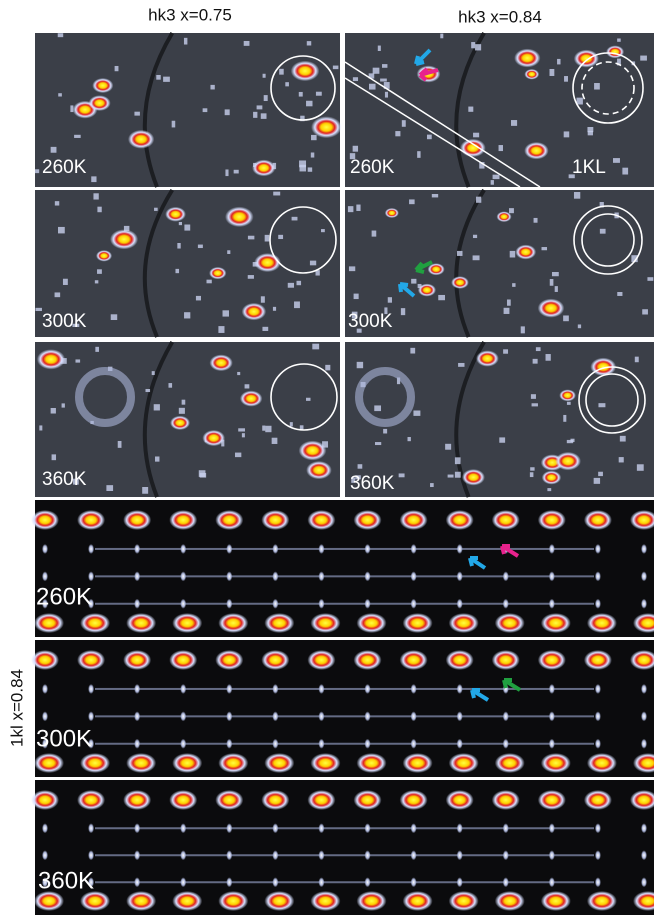 The height and width of the screenshot is (915, 654). What do you see at coordinates (64, 596) in the screenshot?
I see `panel-label: 260K` at bounding box center [64, 596].